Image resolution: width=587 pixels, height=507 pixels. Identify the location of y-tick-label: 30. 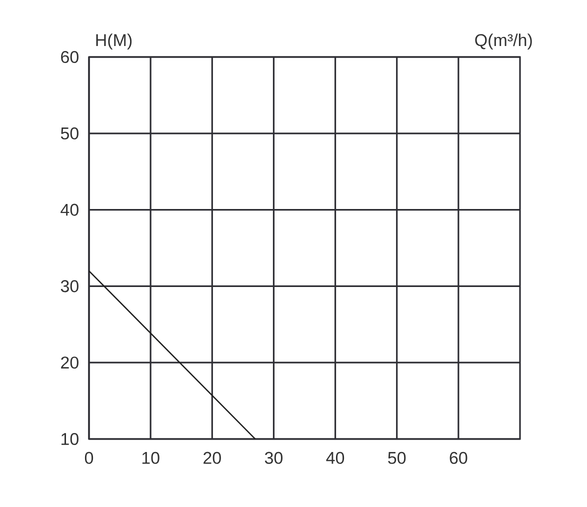
(69, 286).